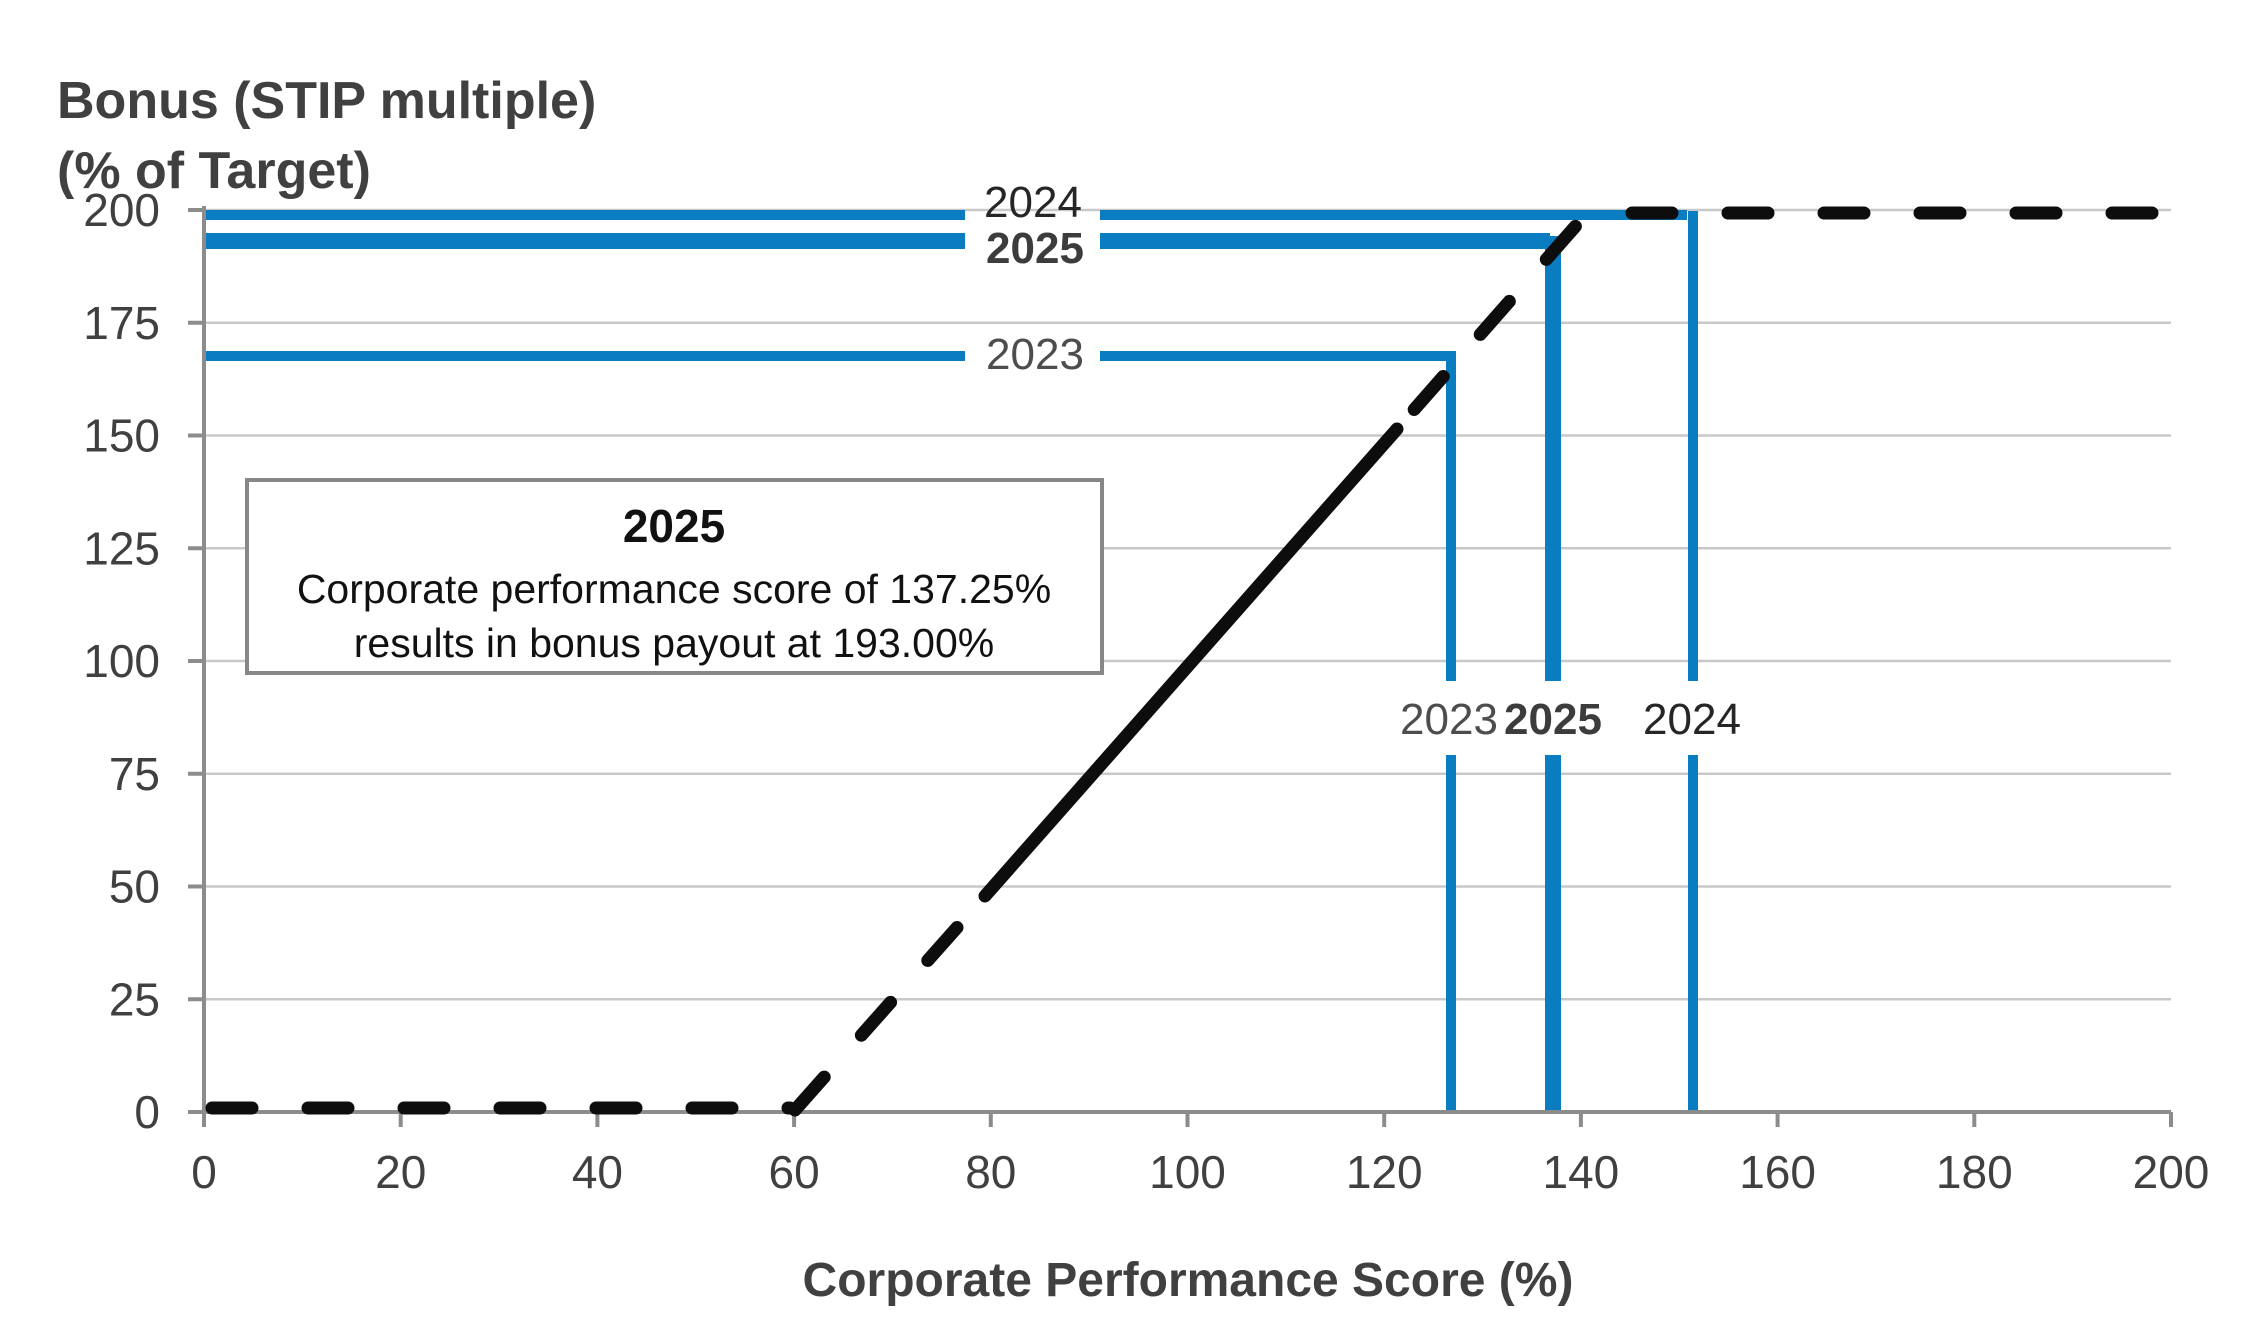  Describe the element at coordinates (1553, 719) in the screenshot. I see `label-score-2025: 2025` at that location.